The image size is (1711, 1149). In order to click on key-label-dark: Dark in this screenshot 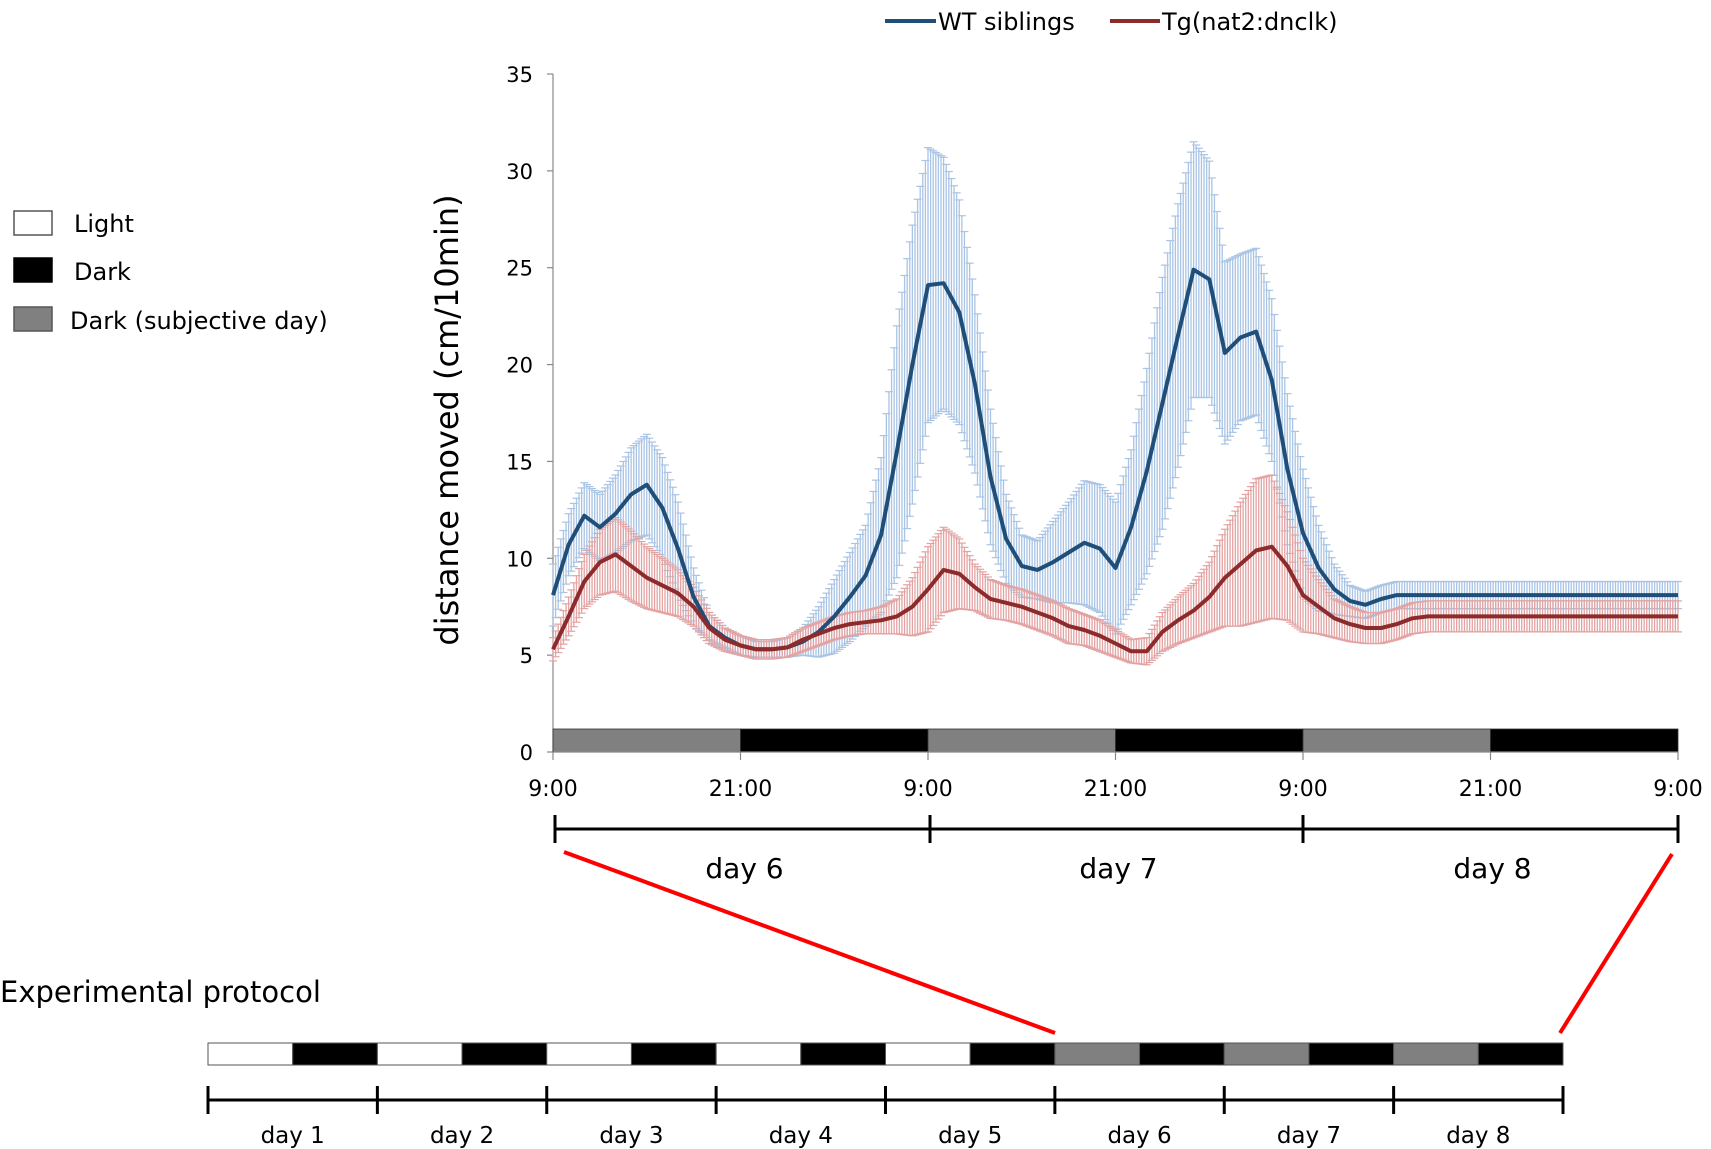, I will do `click(102, 272)`.